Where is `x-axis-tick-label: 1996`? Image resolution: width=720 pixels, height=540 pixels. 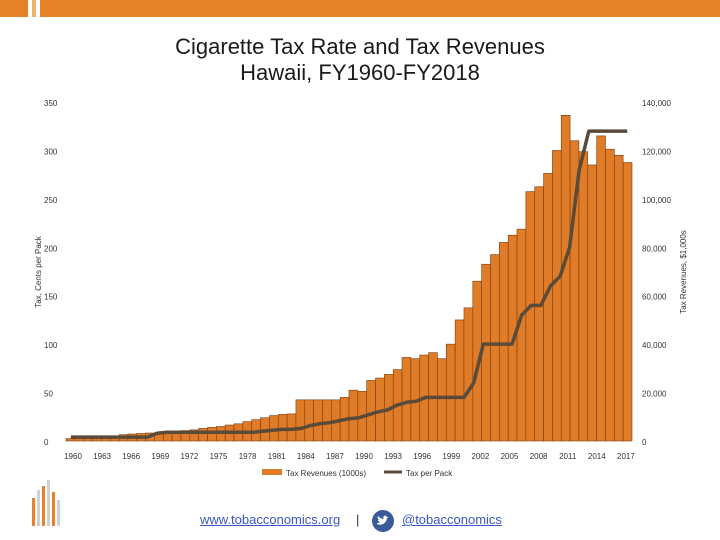 x-axis-tick-label: 1996 is located at coordinates (422, 456).